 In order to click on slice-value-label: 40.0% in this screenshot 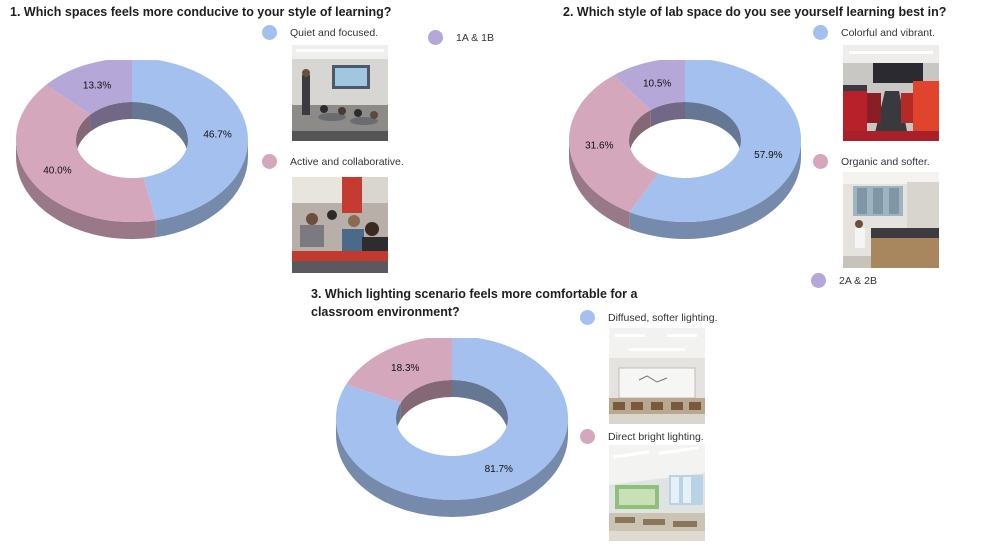, I will do `click(57, 170)`.